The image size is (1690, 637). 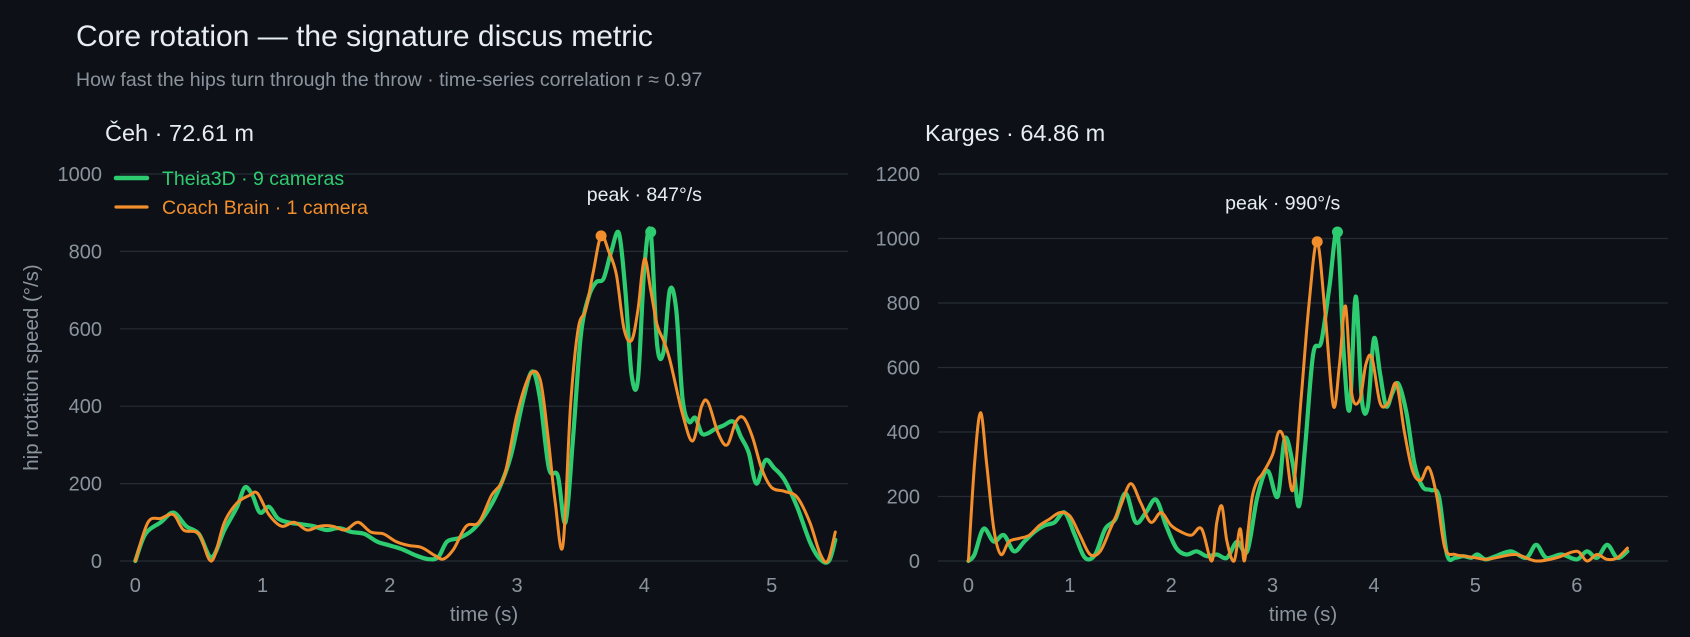 I want to click on panel-title: Karges · 64.86 m, so click(x=1015, y=133).